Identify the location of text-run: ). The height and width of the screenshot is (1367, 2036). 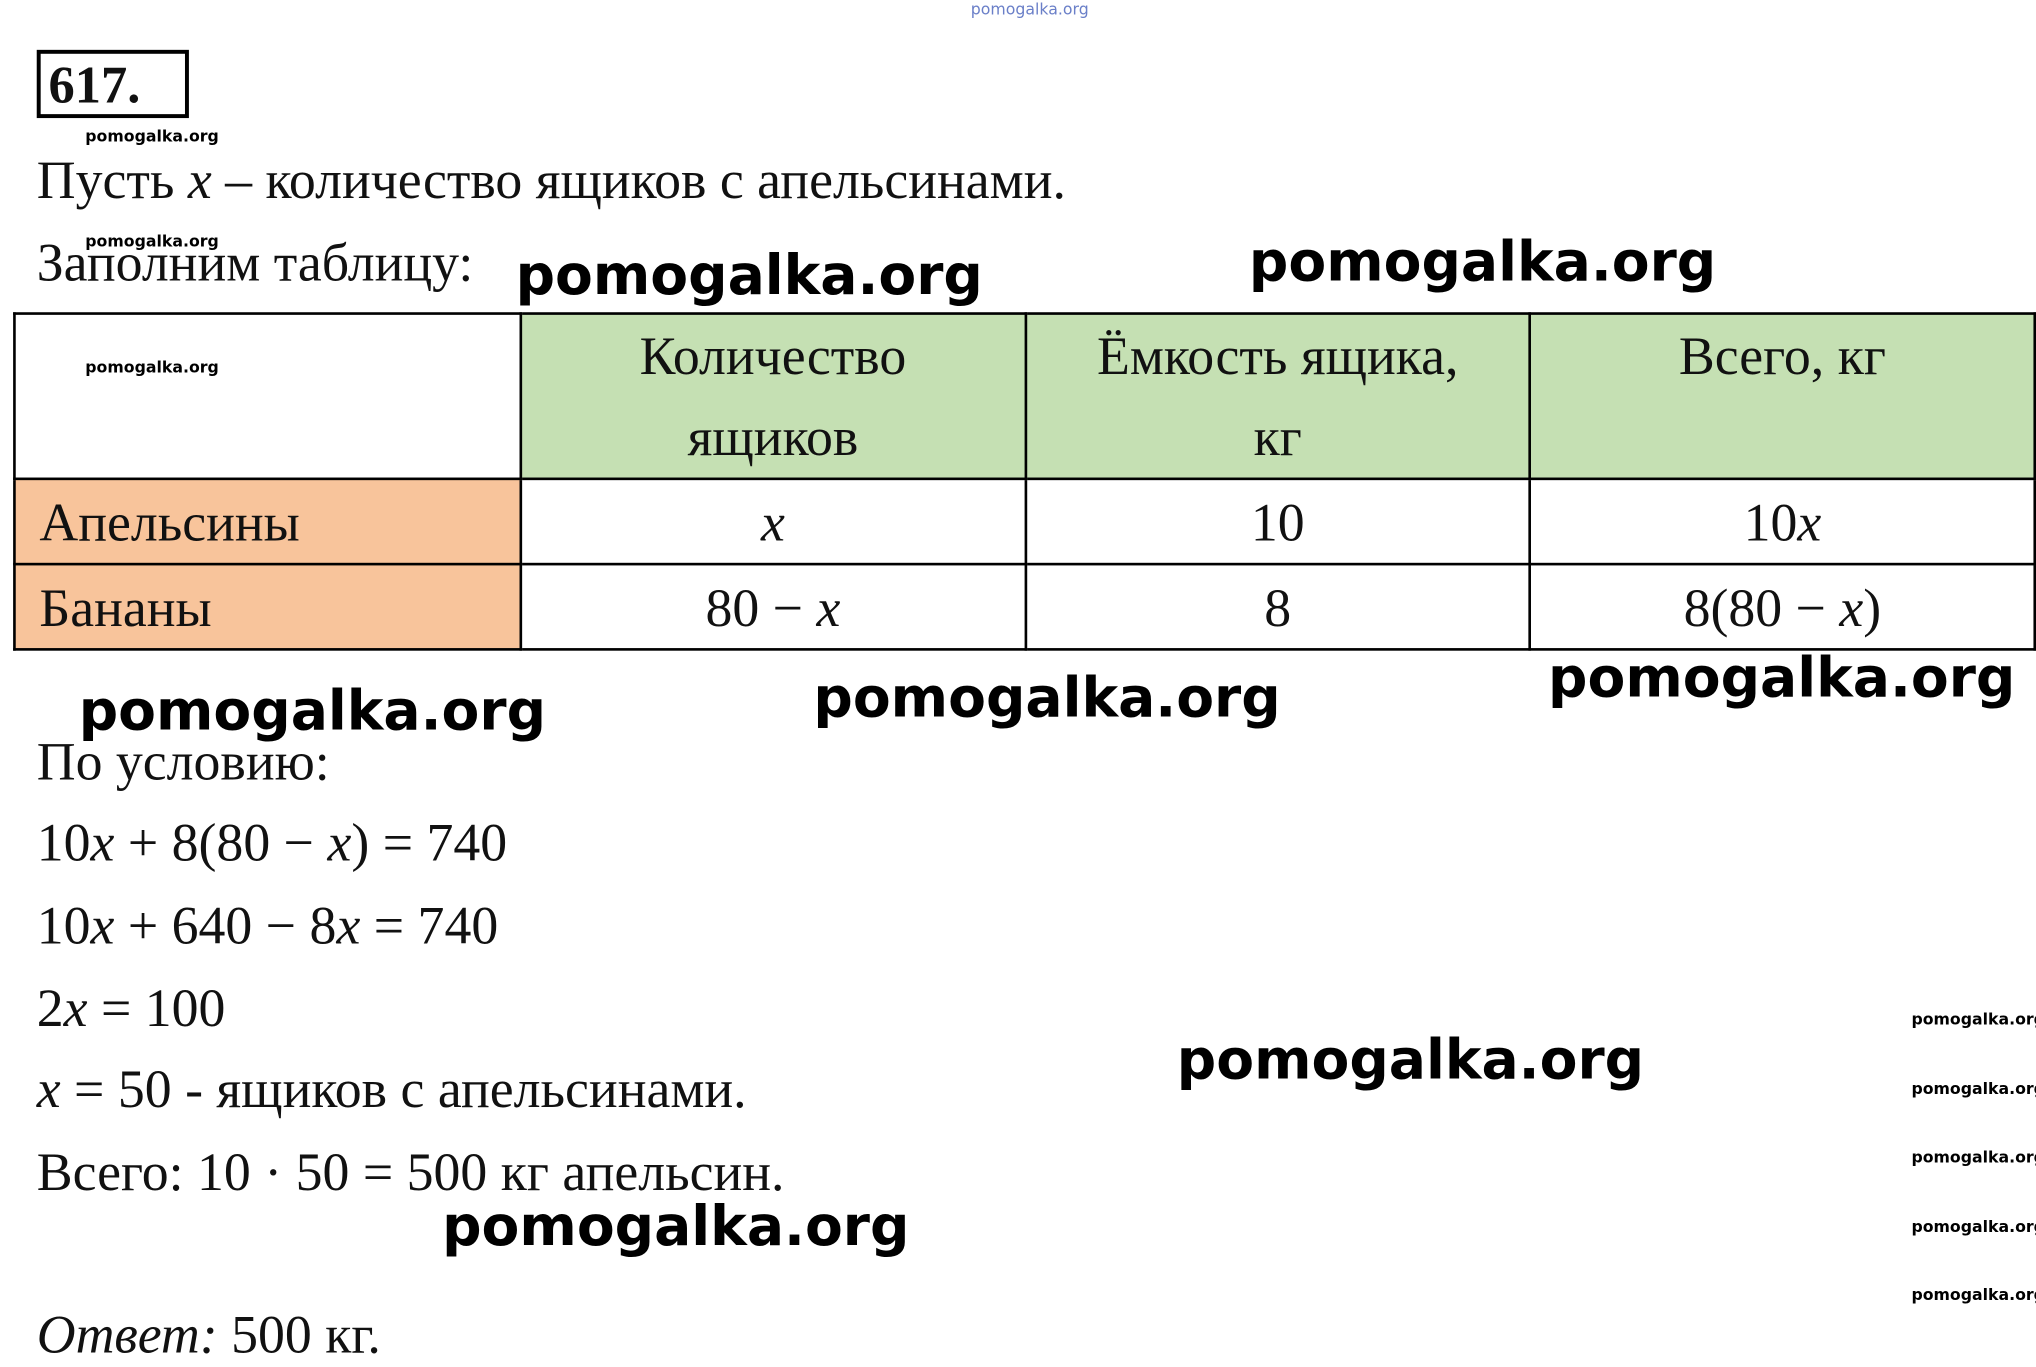
(1872, 606).